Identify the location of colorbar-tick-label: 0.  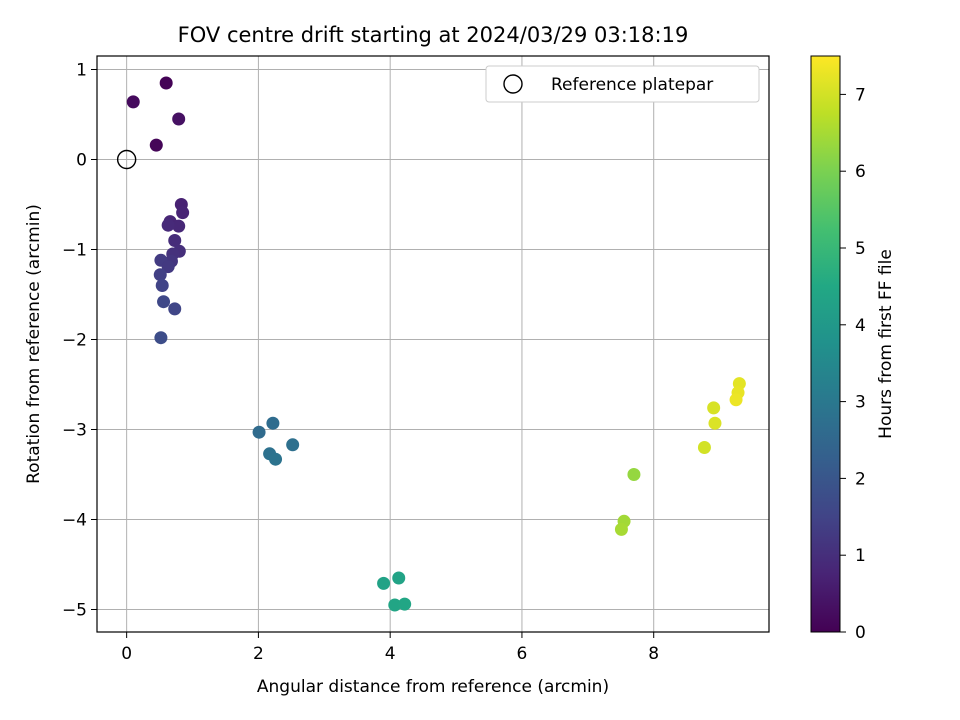
(860, 633).